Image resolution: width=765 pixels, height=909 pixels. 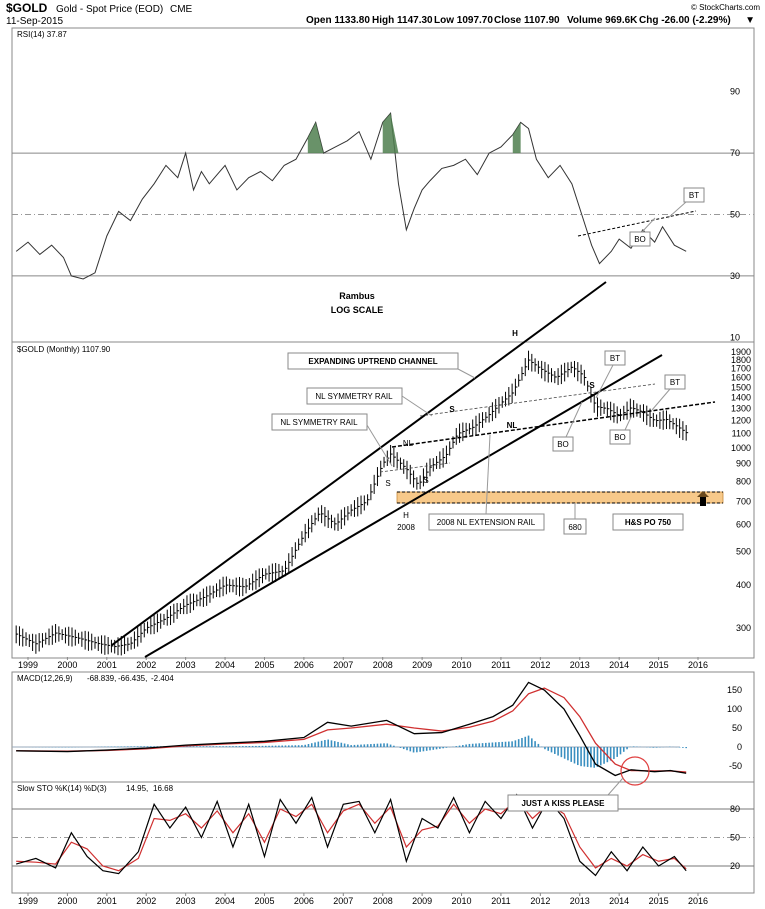 I want to click on sto-value-1: 14.95,, so click(x=137, y=788).